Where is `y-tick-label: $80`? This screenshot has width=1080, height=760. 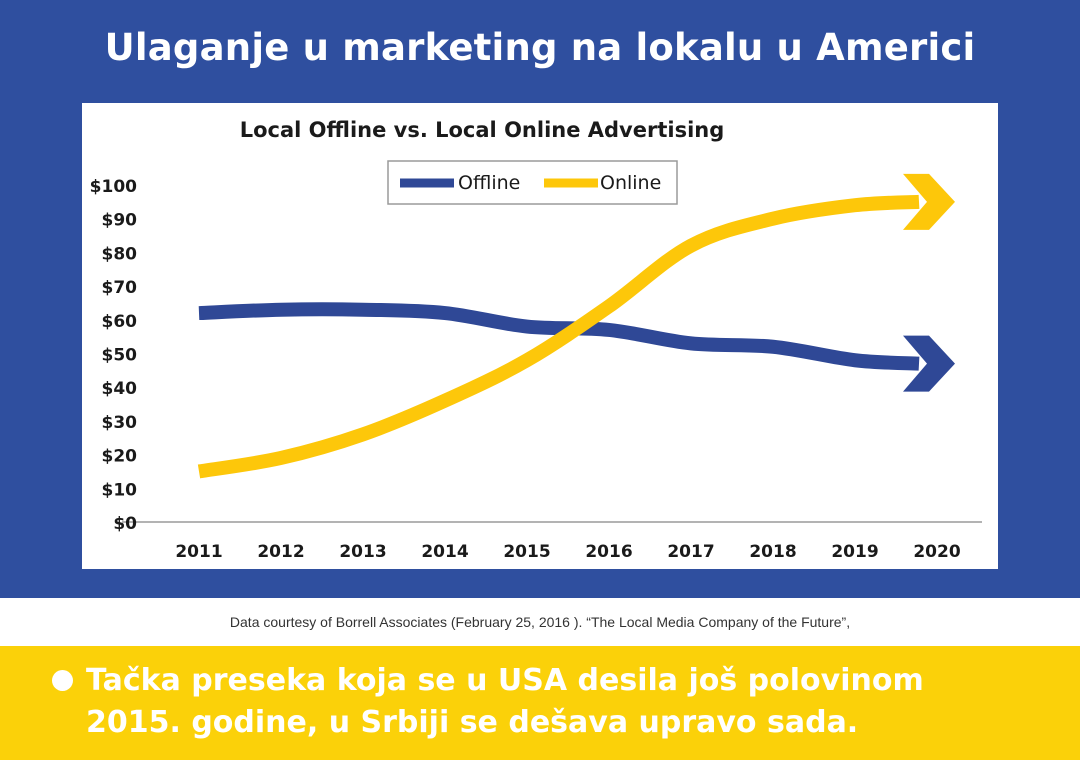 y-tick-label: $80 is located at coordinates (120, 254).